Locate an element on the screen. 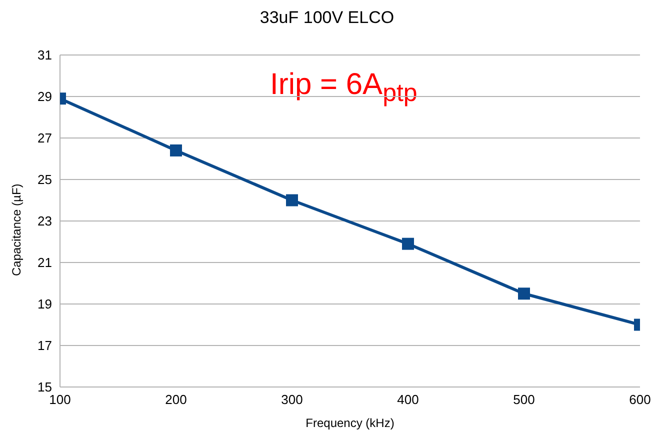 This screenshot has width=654, height=437. y-tick-label: 15 is located at coordinates (45, 387).